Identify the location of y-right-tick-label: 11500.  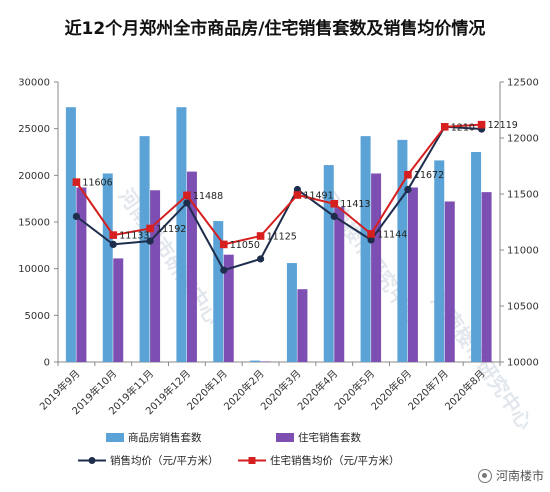
(523, 195).